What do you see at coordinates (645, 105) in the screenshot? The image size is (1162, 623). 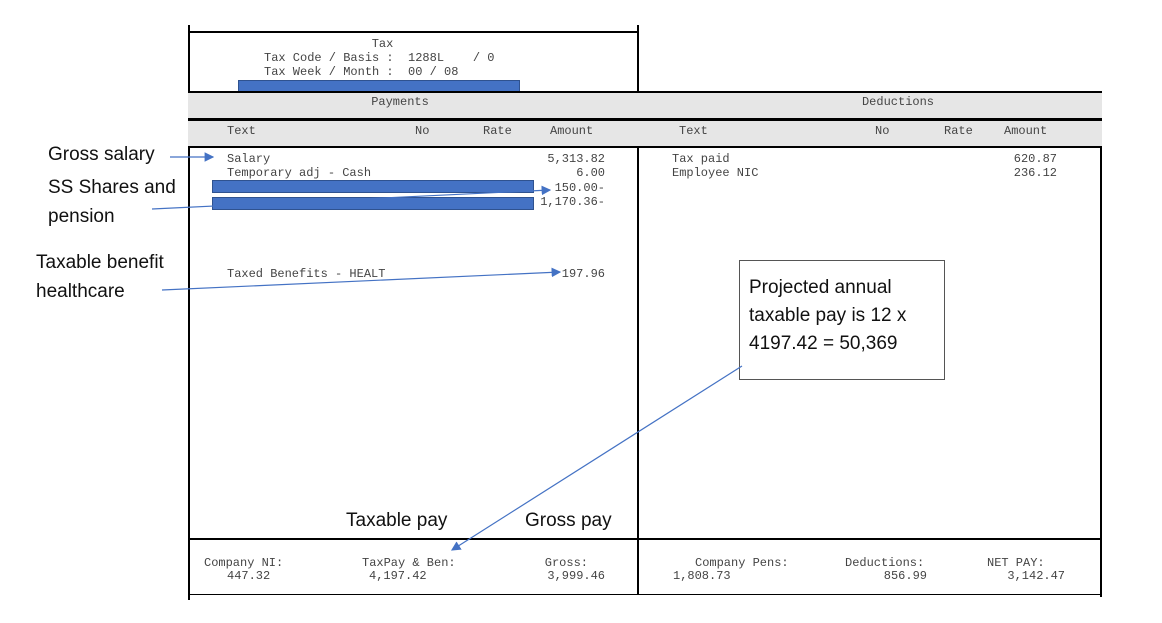 I see `section-header-band` at bounding box center [645, 105].